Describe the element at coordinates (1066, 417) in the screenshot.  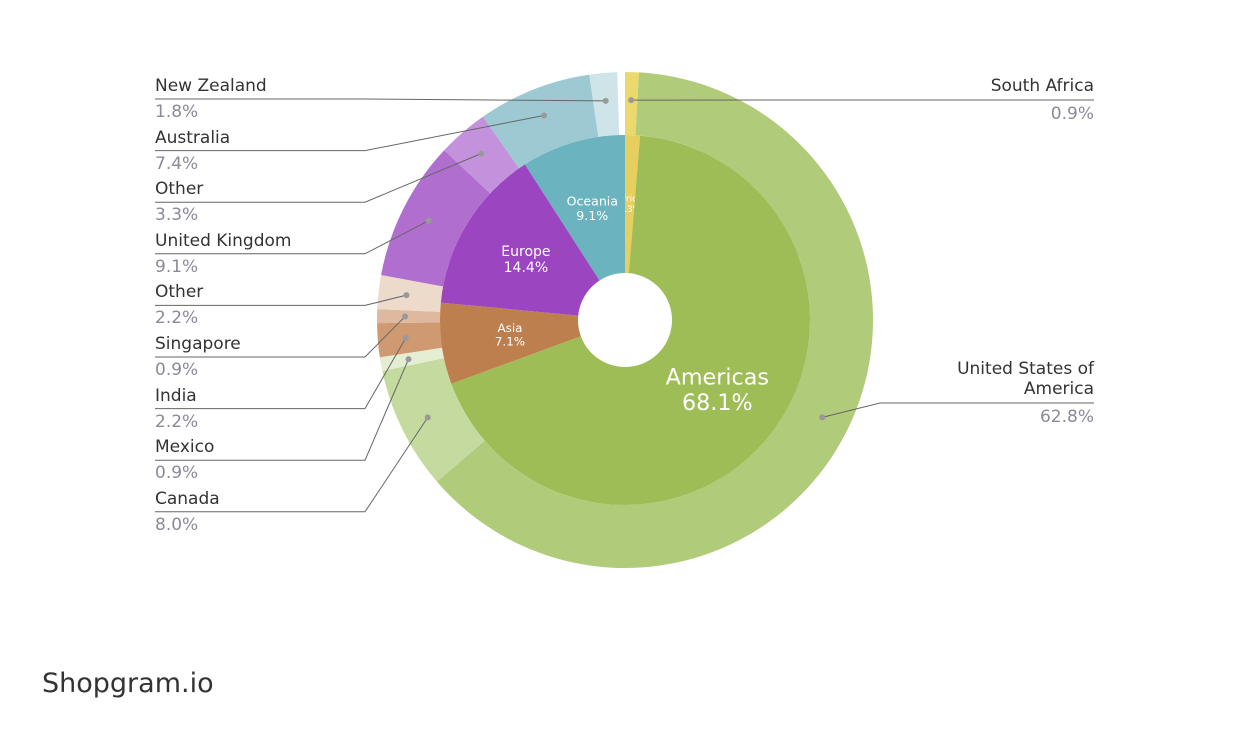
I see `outer-value-label: 62.8%` at that location.